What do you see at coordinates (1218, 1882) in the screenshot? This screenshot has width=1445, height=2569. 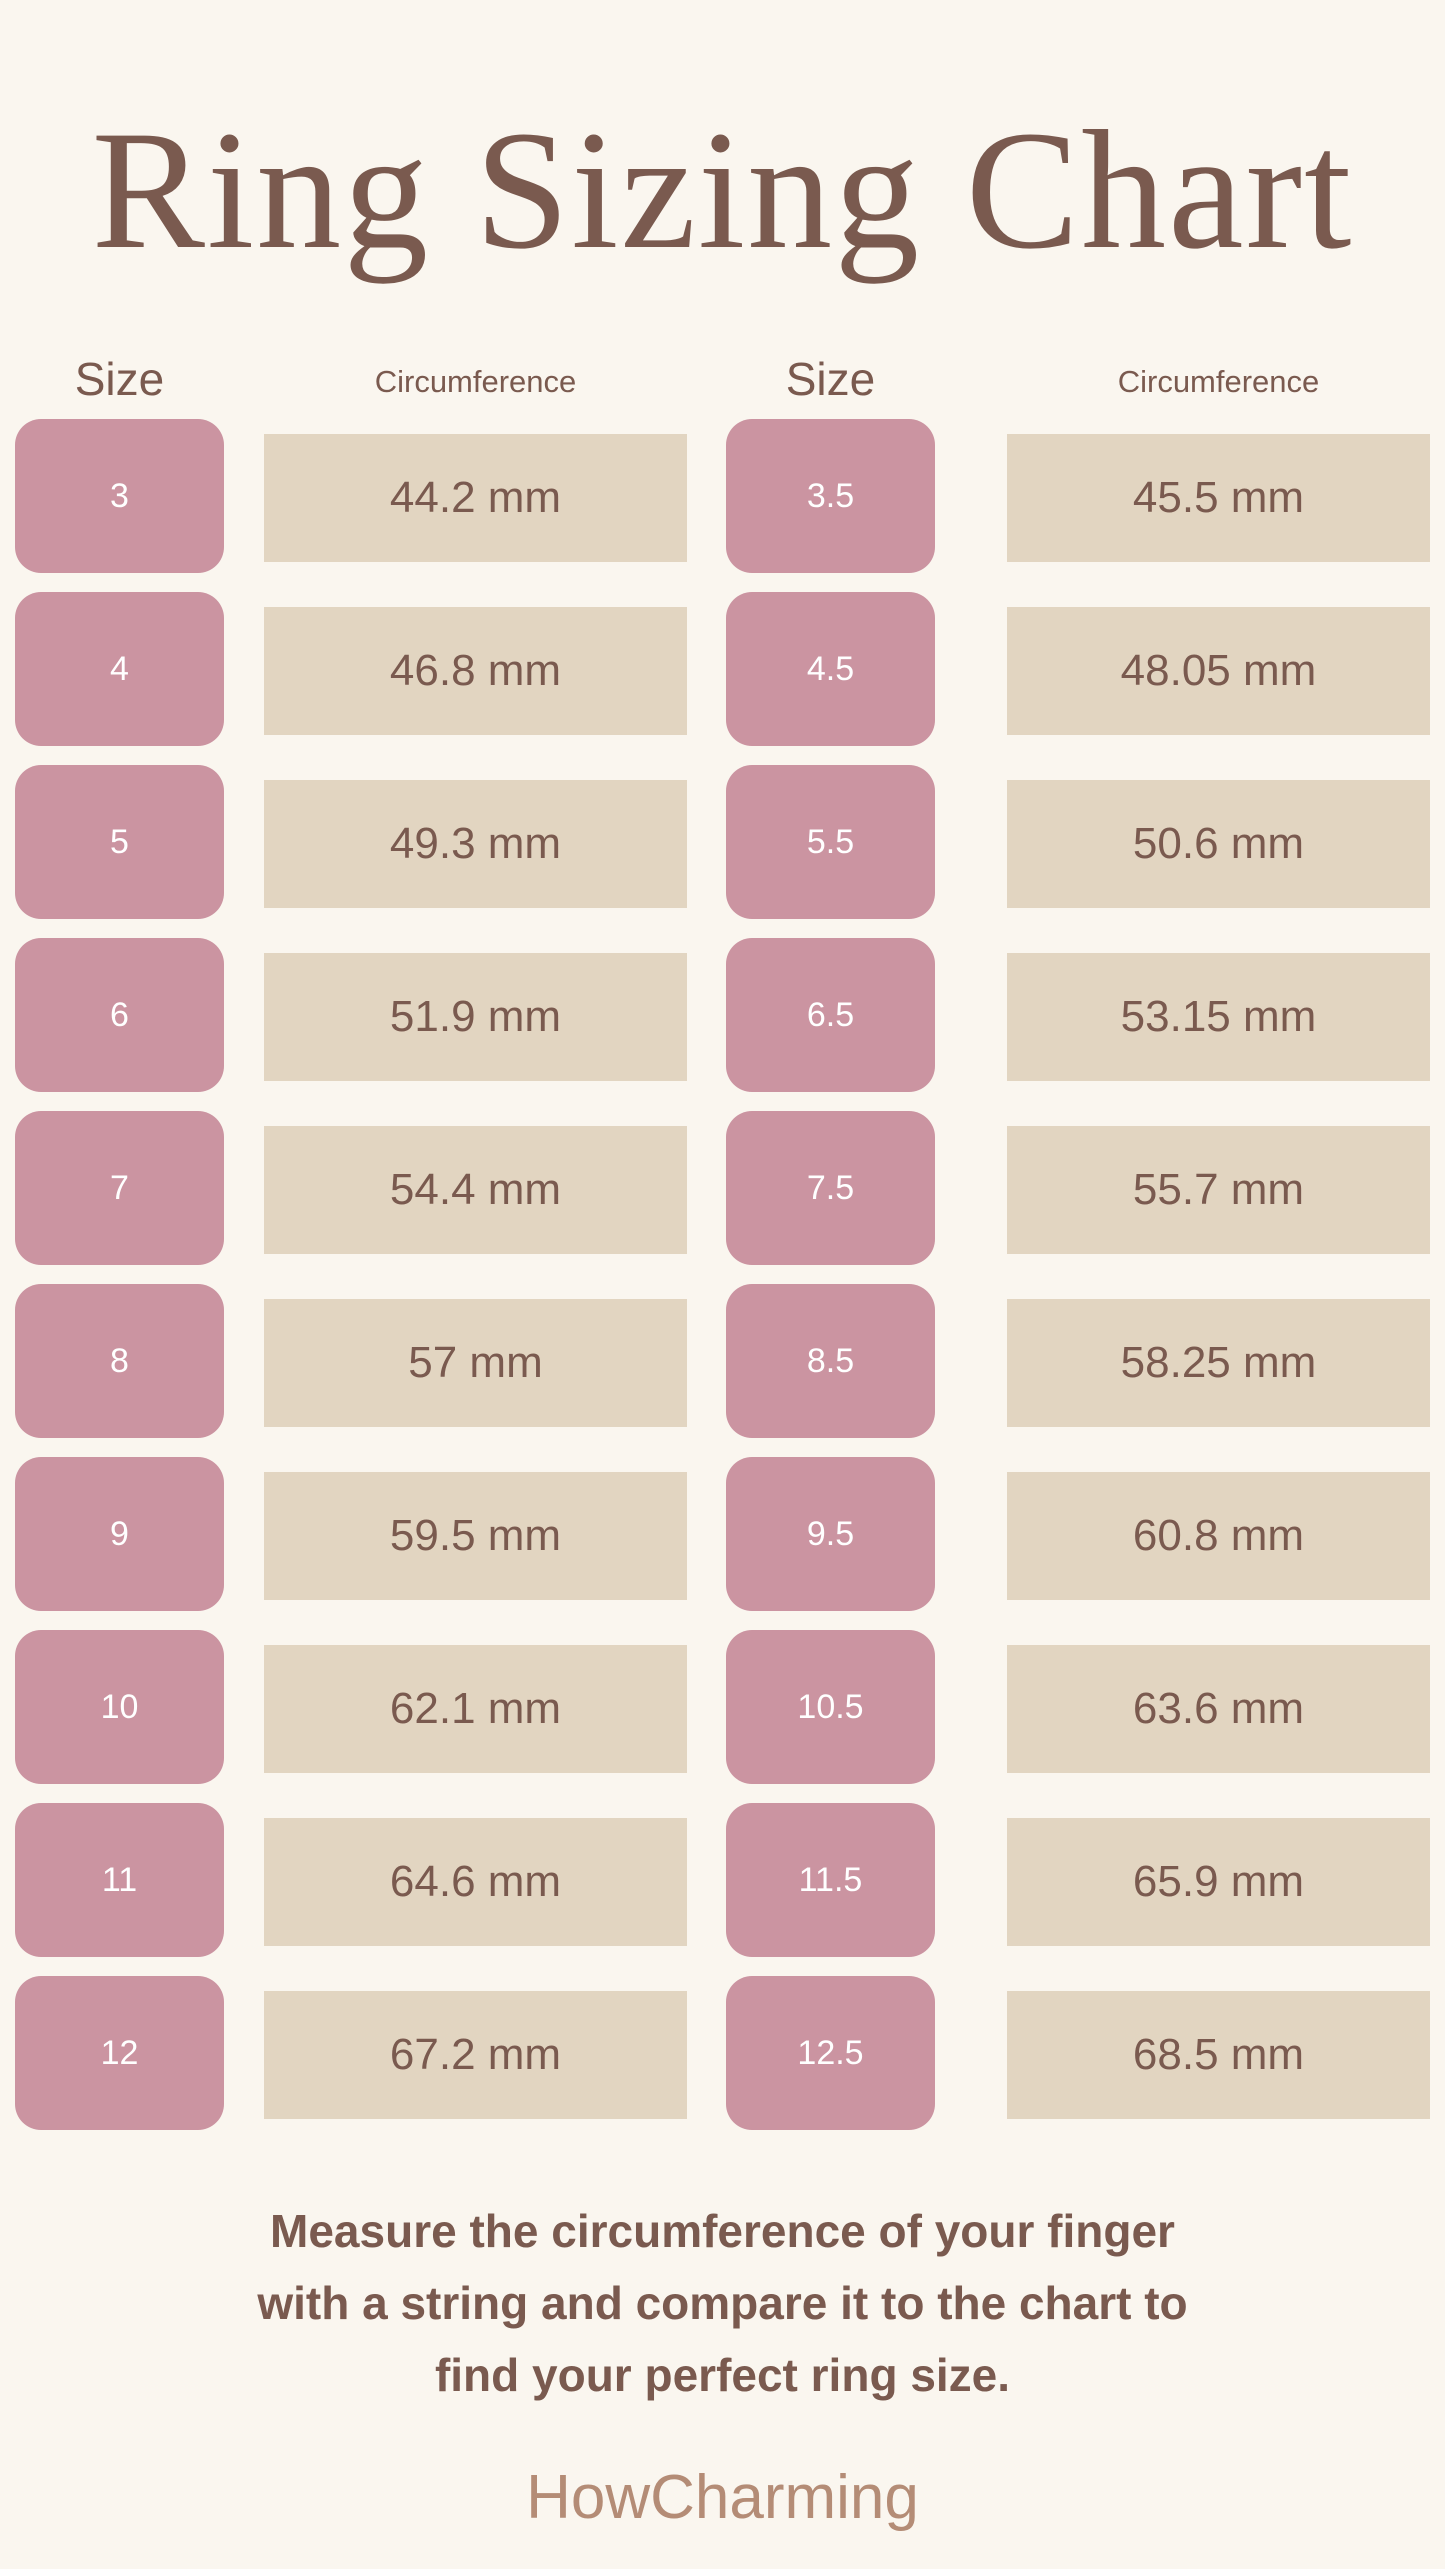 I see `circumference-cell: 65.9 mm` at bounding box center [1218, 1882].